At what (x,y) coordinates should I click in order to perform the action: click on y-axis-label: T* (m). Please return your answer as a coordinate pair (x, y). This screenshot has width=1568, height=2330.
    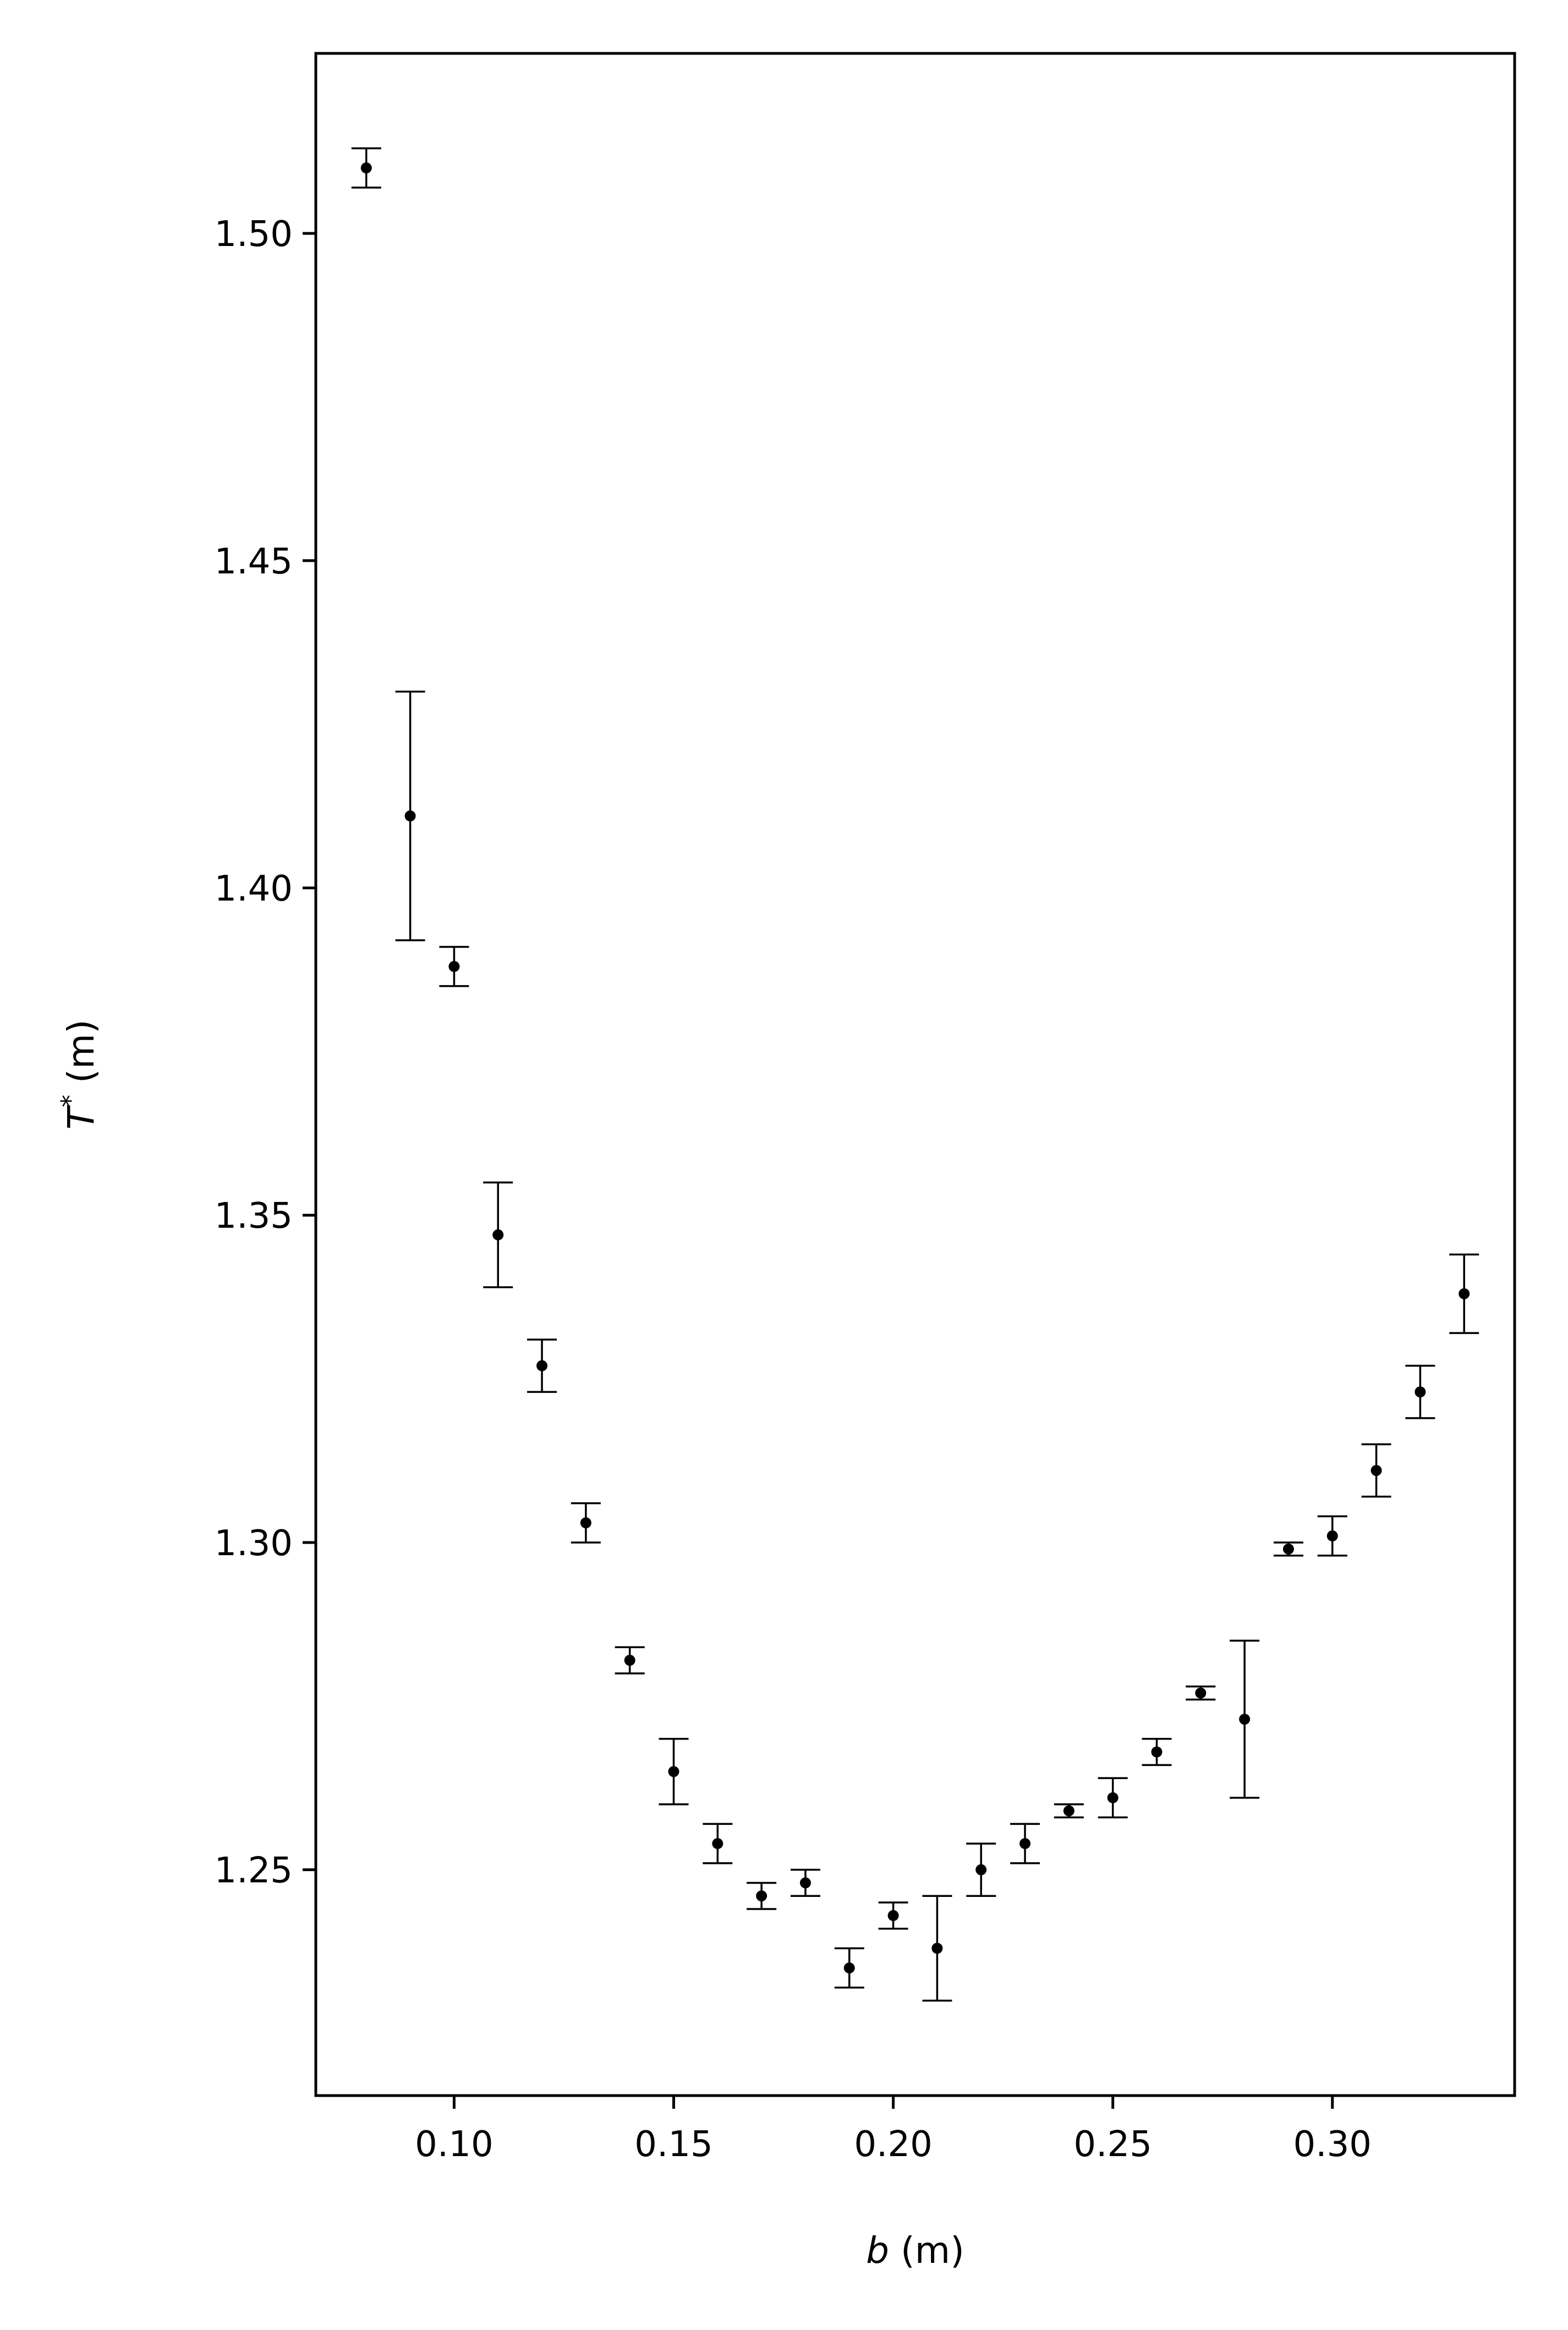
    Looking at the image, I should click on (79, 1074).